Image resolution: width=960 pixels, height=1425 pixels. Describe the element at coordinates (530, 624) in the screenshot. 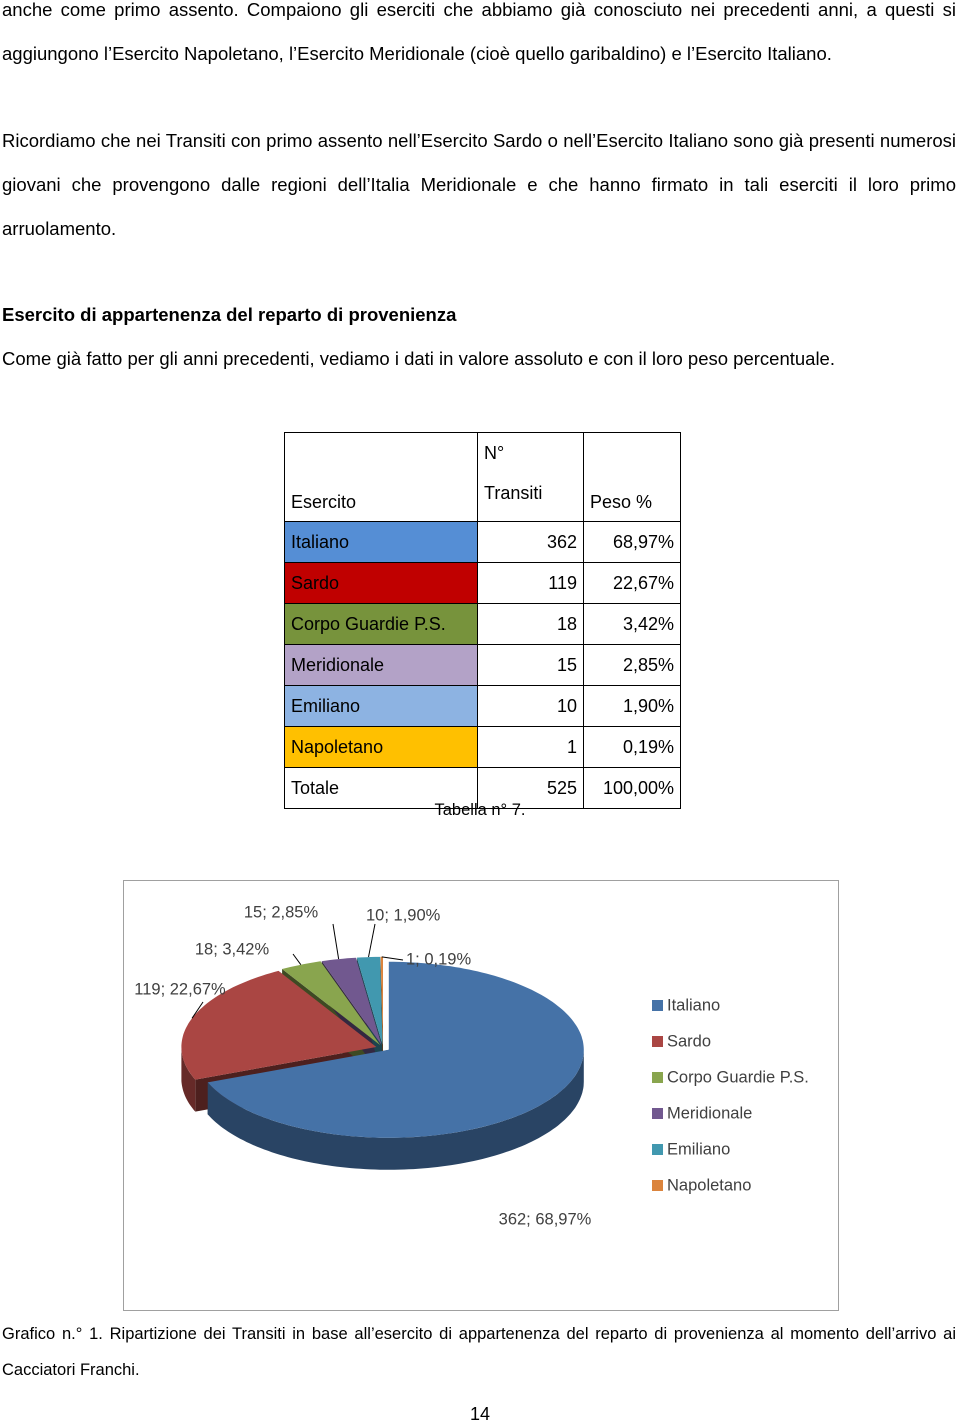

I see `table-cell: 18` at that location.